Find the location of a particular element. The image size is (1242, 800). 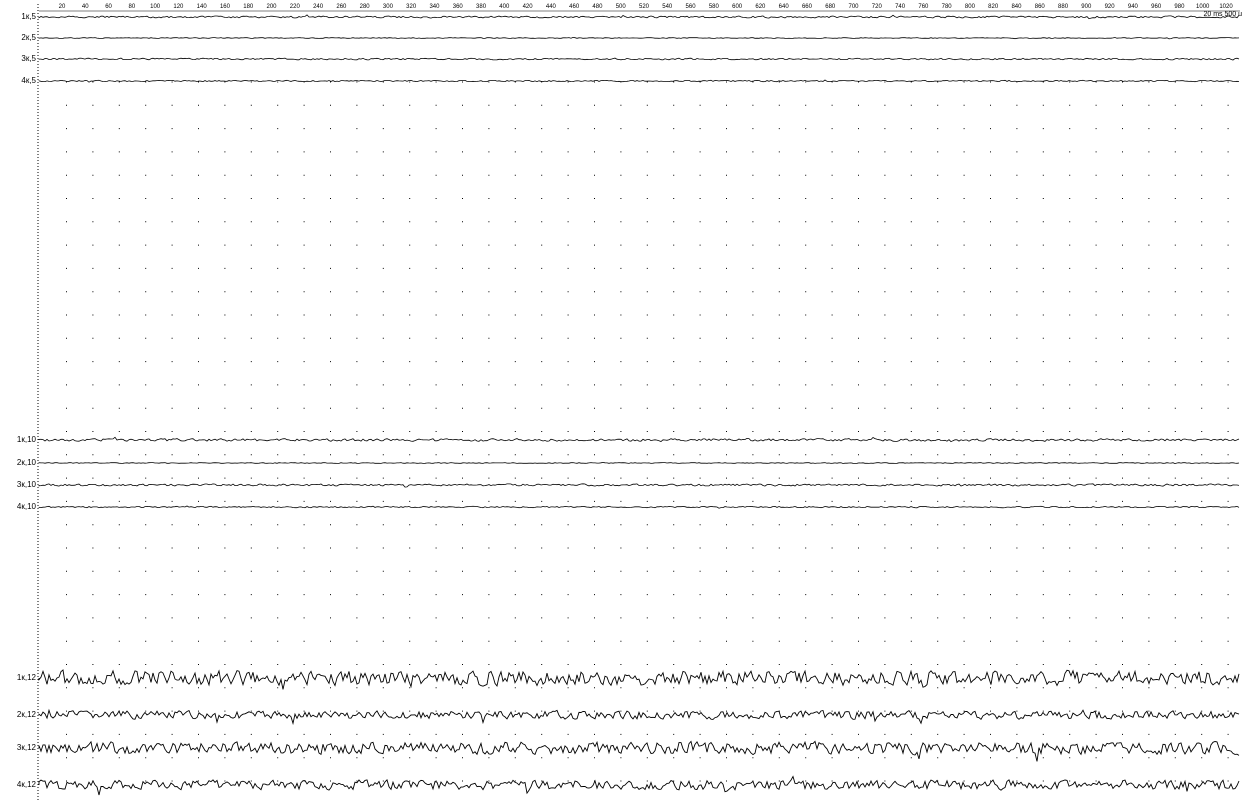

ruler-tick-label: 720 is located at coordinates (876, 7).